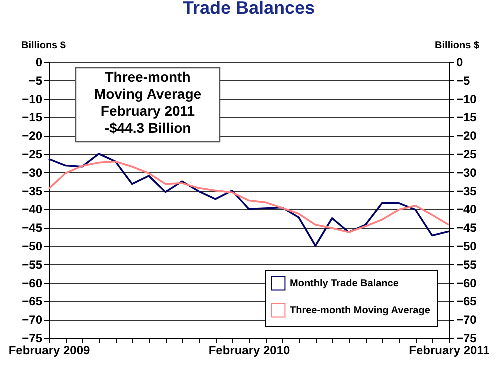 This screenshot has width=500, height=377. I want to click on legend-label: Monthly Trade Balance, so click(345, 284).